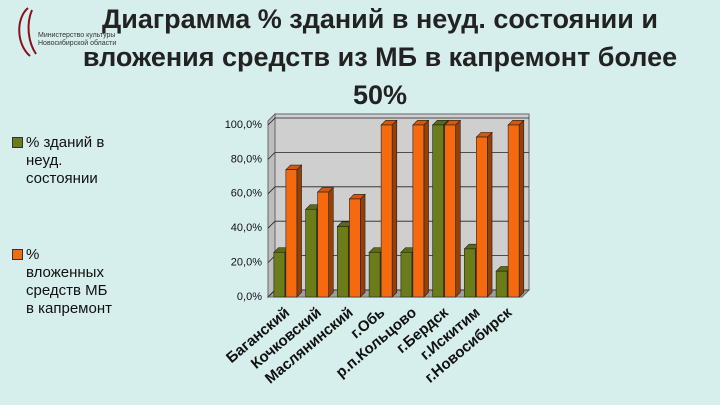  Describe the element at coordinates (246, 159) in the screenshot. I see `y-tick-label: 80,0%` at that location.